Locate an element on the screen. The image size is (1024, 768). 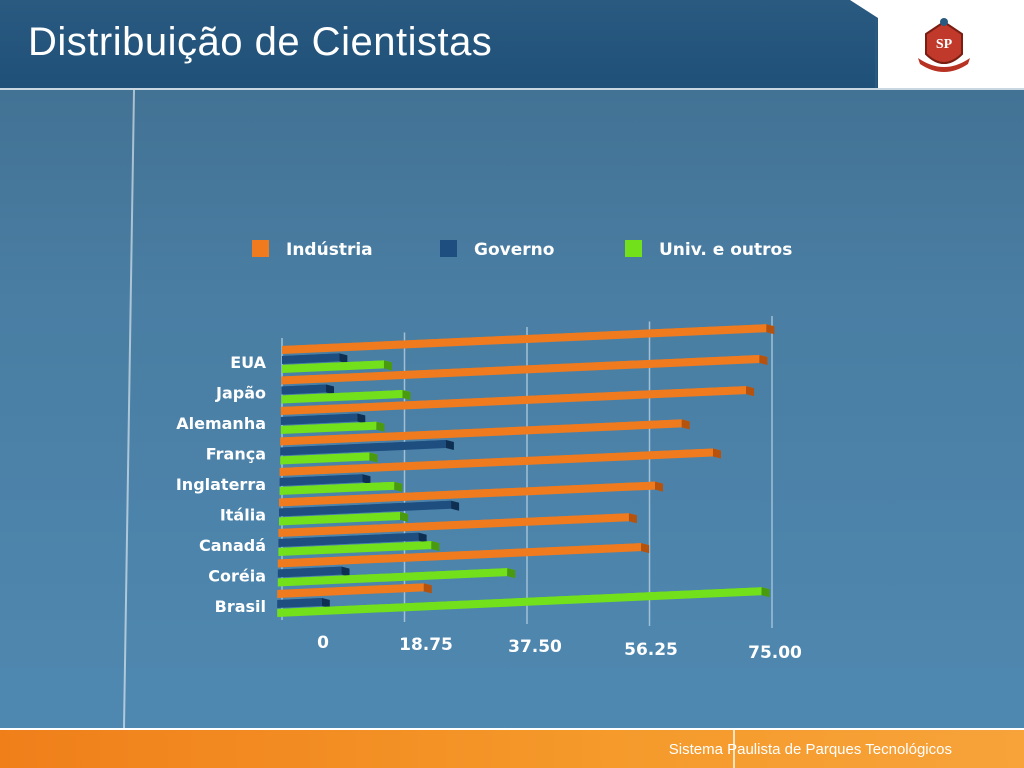
category-label-3: França is located at coordinates (236, 454).